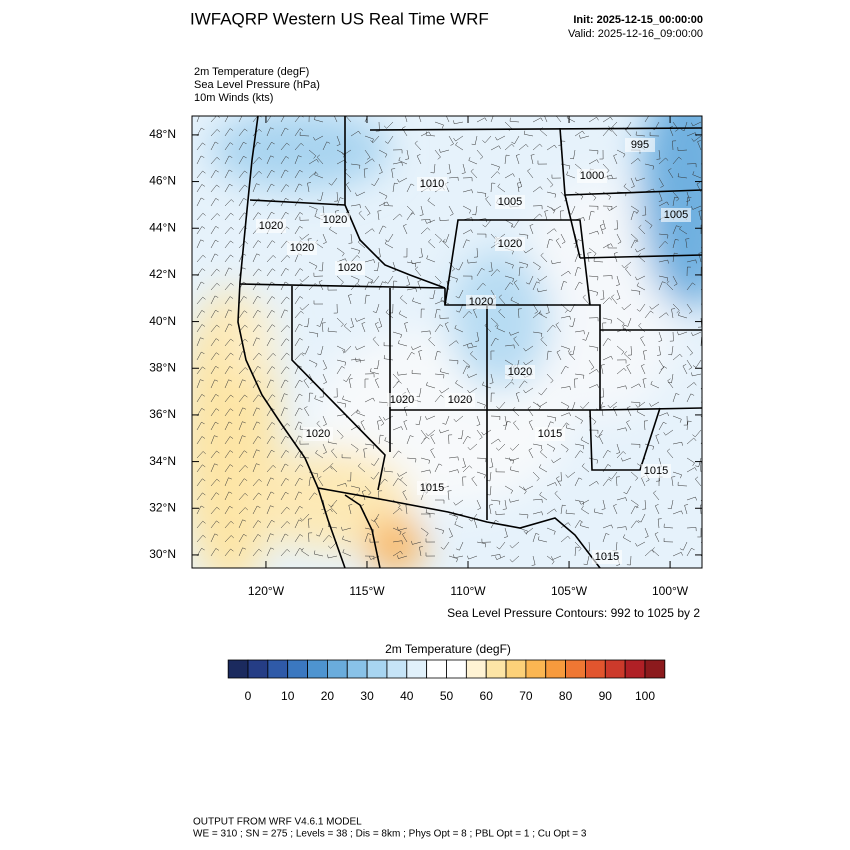 This screenshot has width=850, height=850. I want to click on contour-label: 1020, so click(520, 372).